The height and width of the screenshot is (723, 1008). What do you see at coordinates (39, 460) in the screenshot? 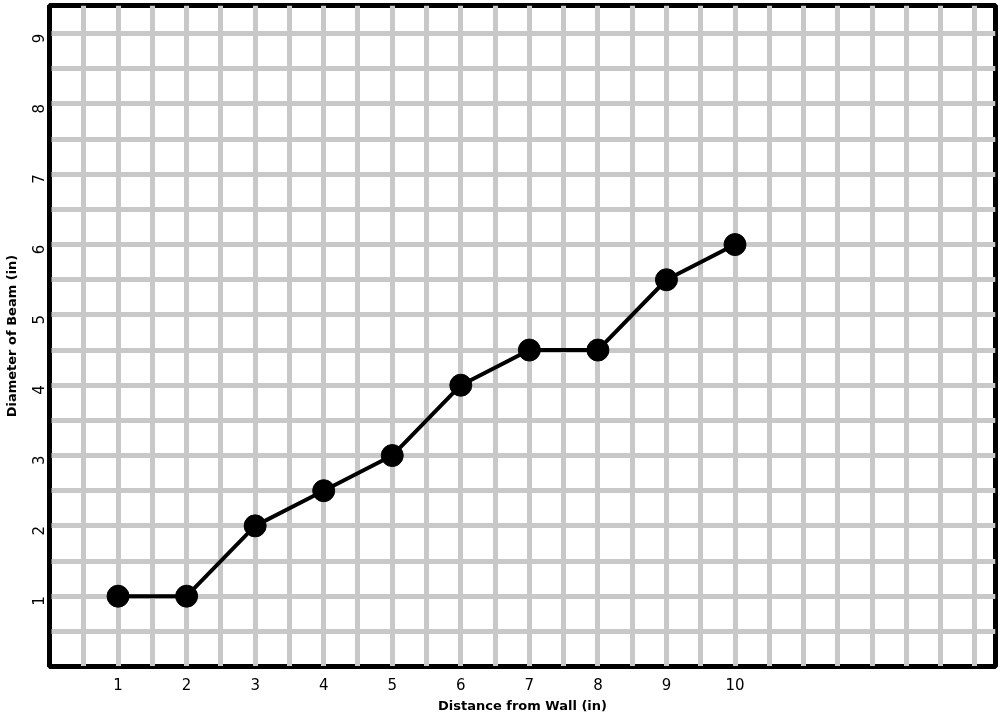
I see `y-tick-label: 3` at bounding box center [39, 460].